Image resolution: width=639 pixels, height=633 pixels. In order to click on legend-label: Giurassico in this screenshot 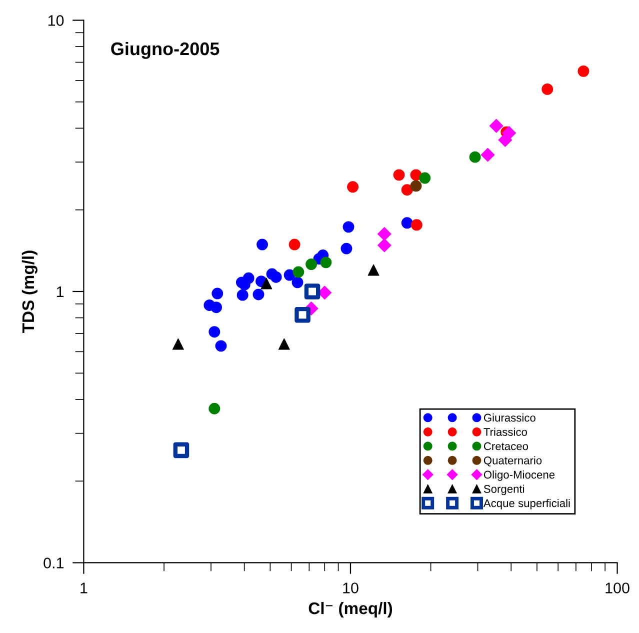, I will do `click(510, 418)`.